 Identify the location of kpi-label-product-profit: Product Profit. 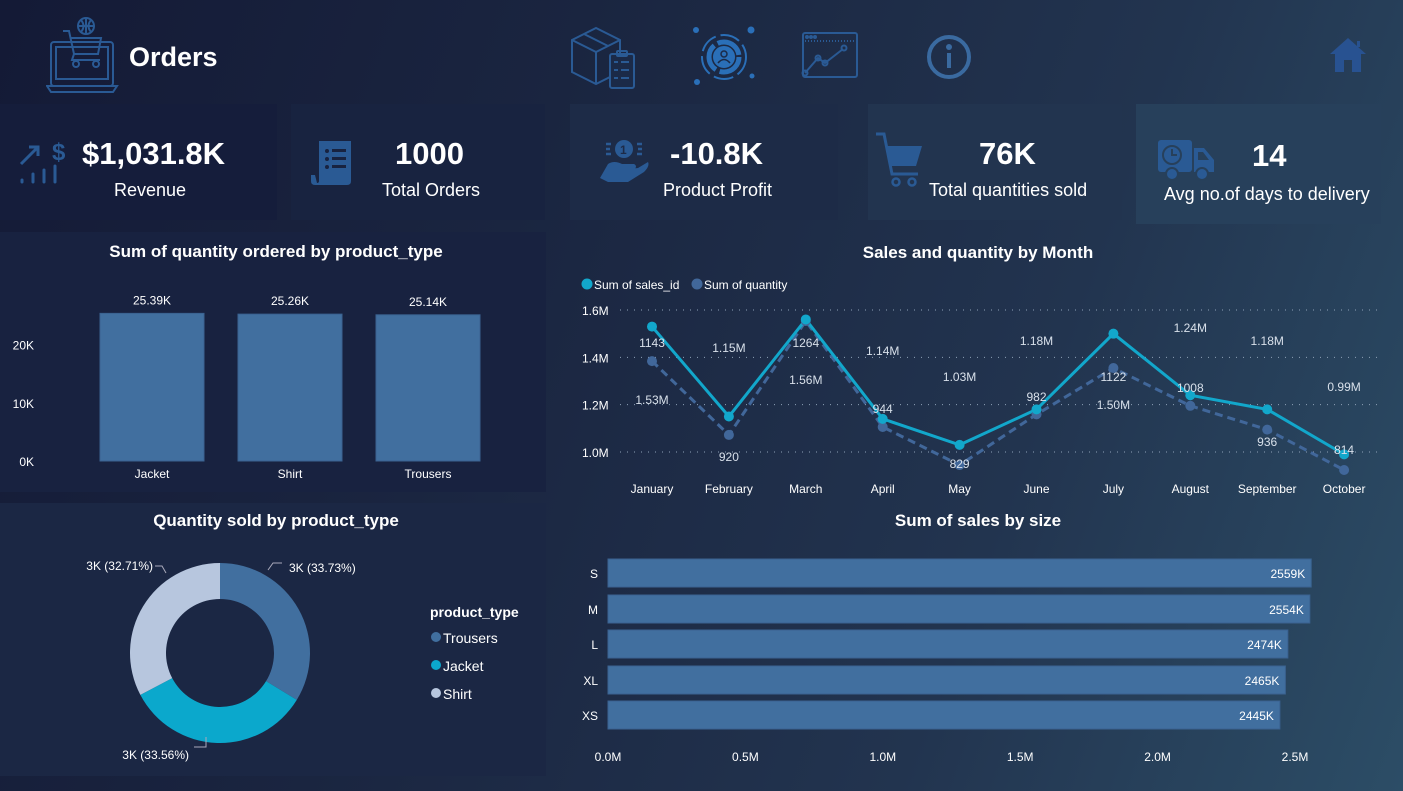
(718, 190).